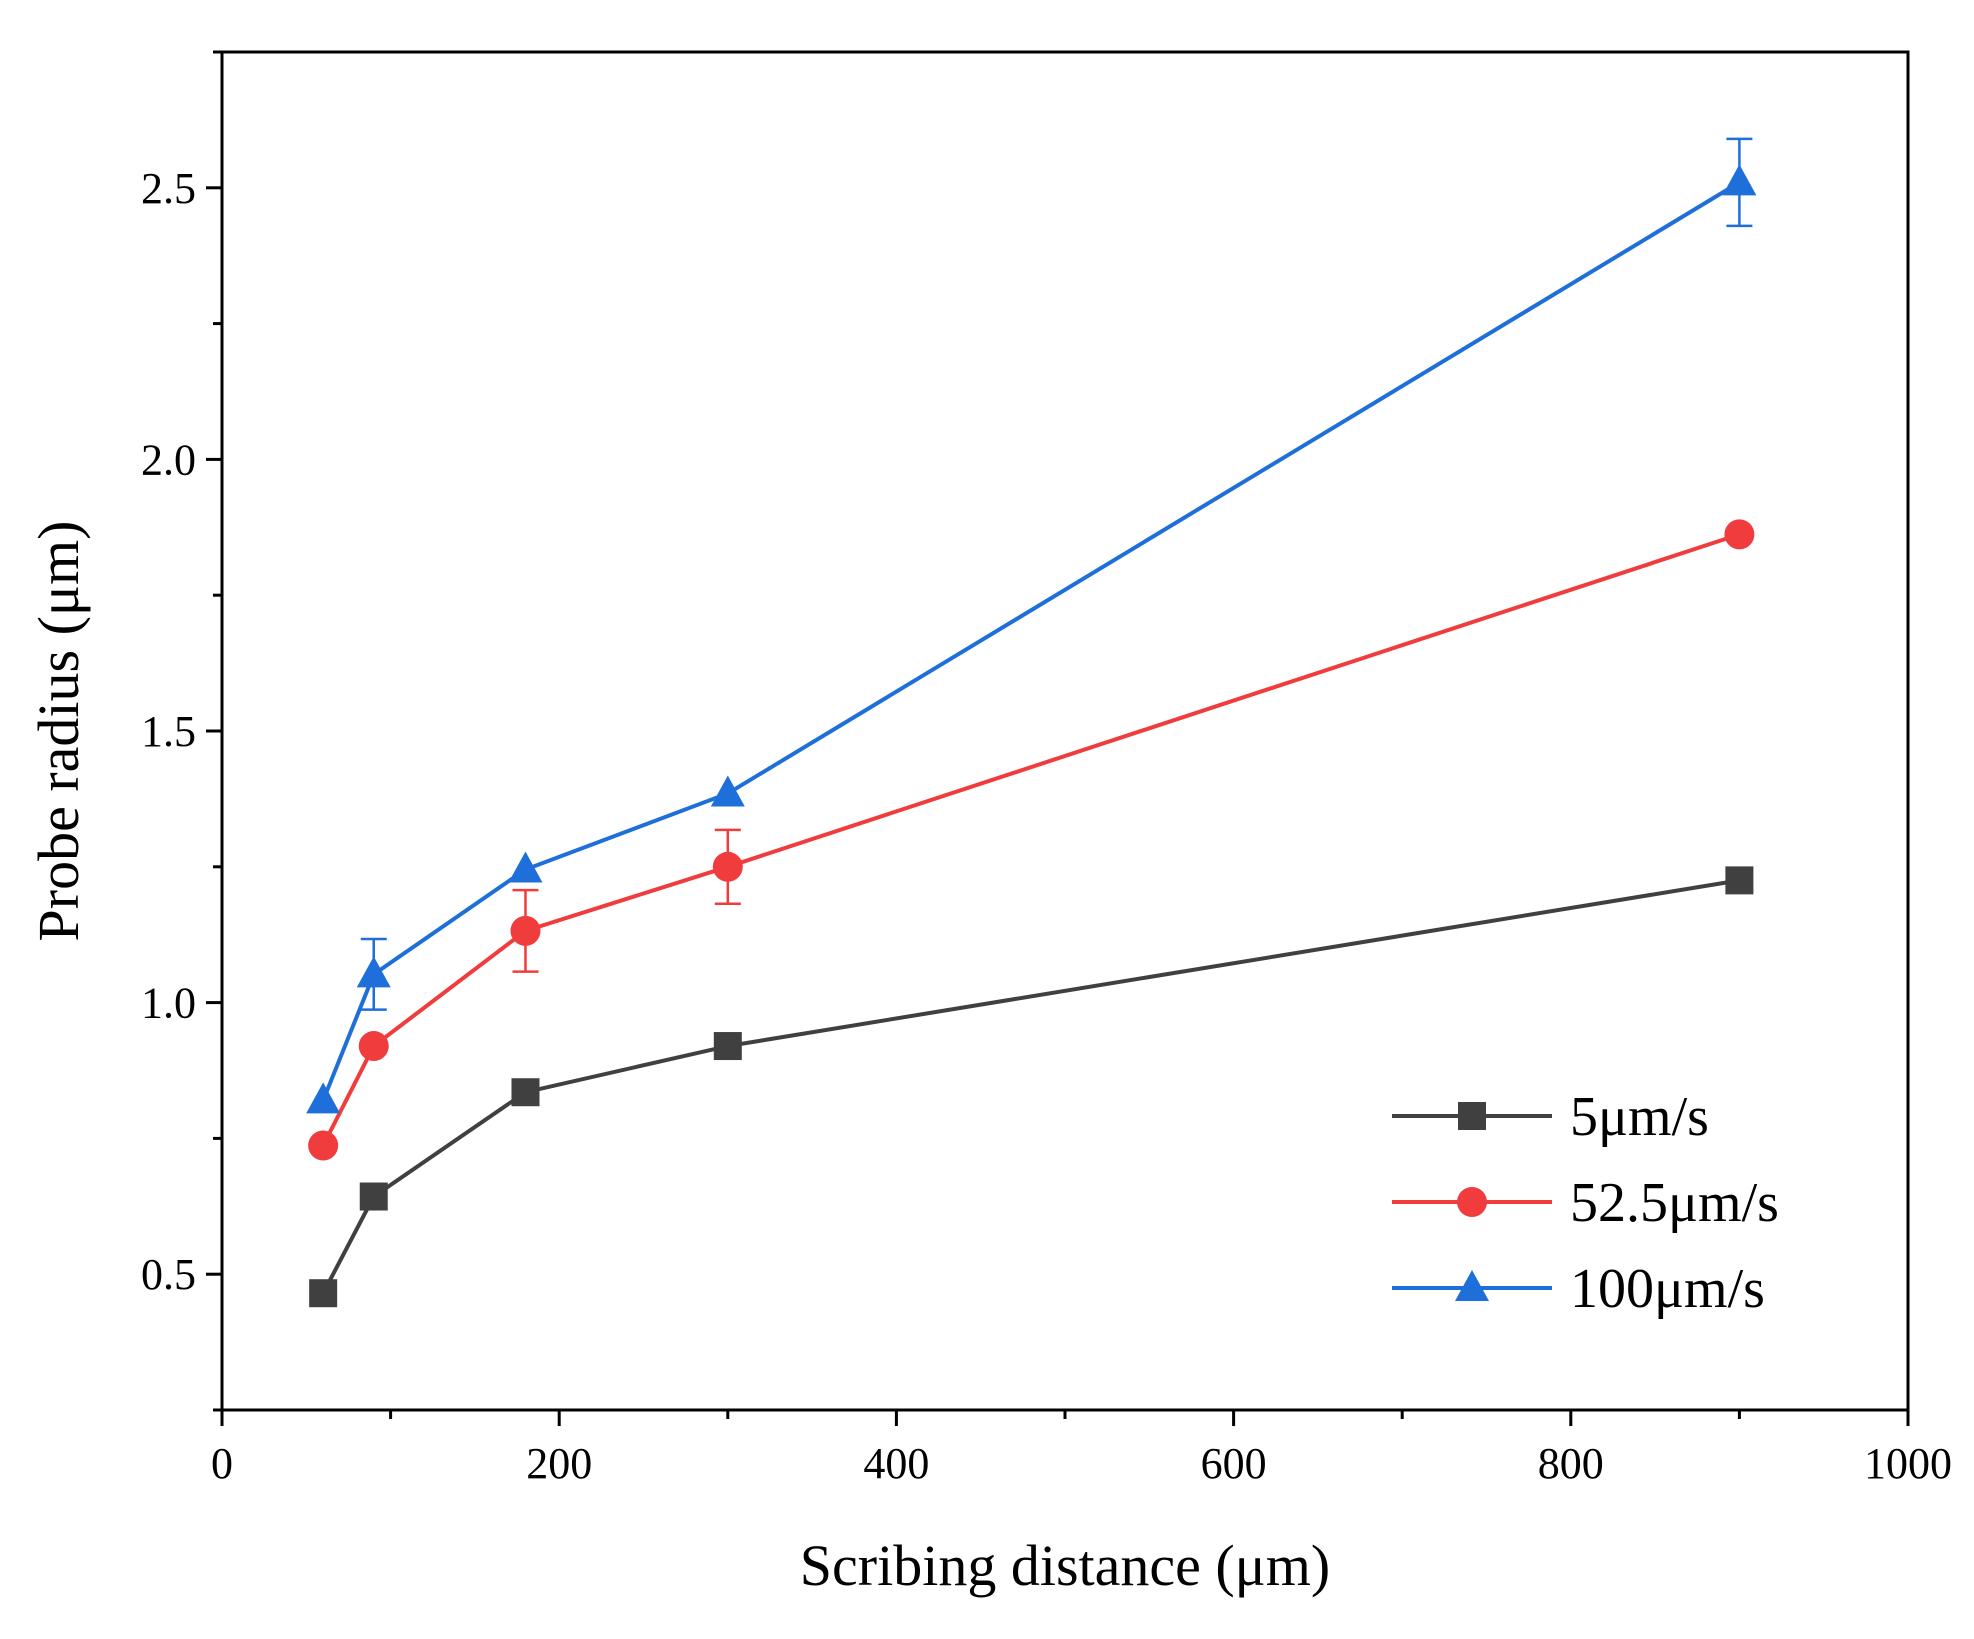 The height and width of the screenshot is (1639, 1974). What do you see at coordinates (58, 731) in the screenshot?
I see `y-axis-title: Probe radius (μm)` at bounding box center [58, 731].